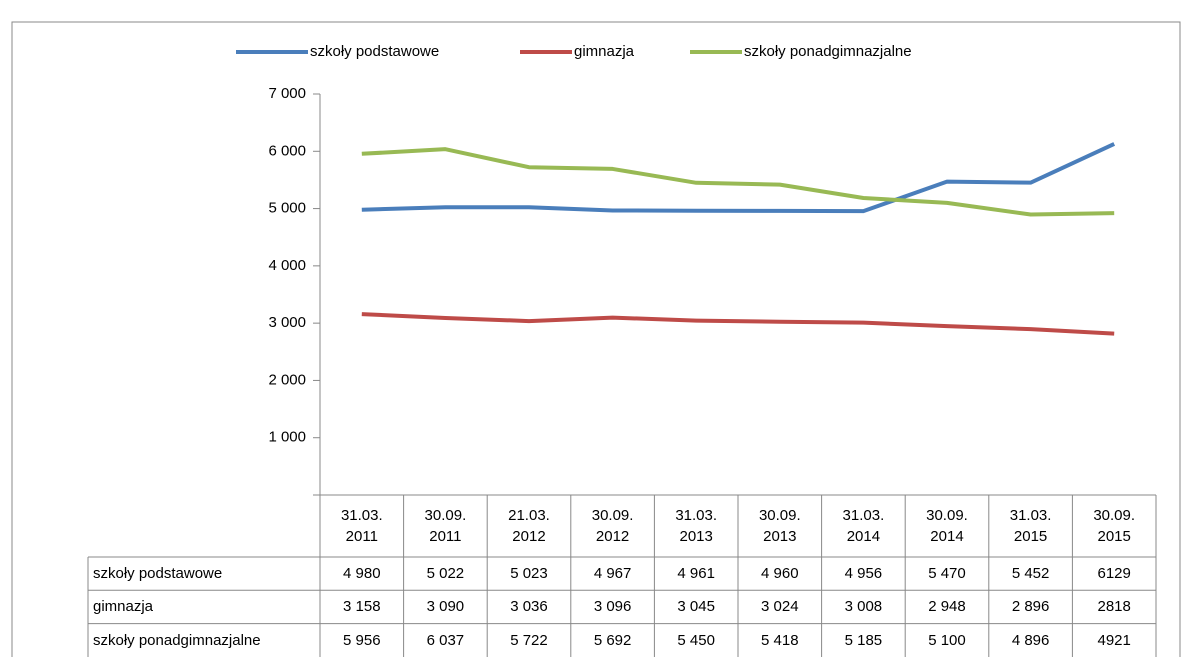 The width and height of the screenshot is (1192, 657). I want to click on table-value: 5 185, so click(863, 640).